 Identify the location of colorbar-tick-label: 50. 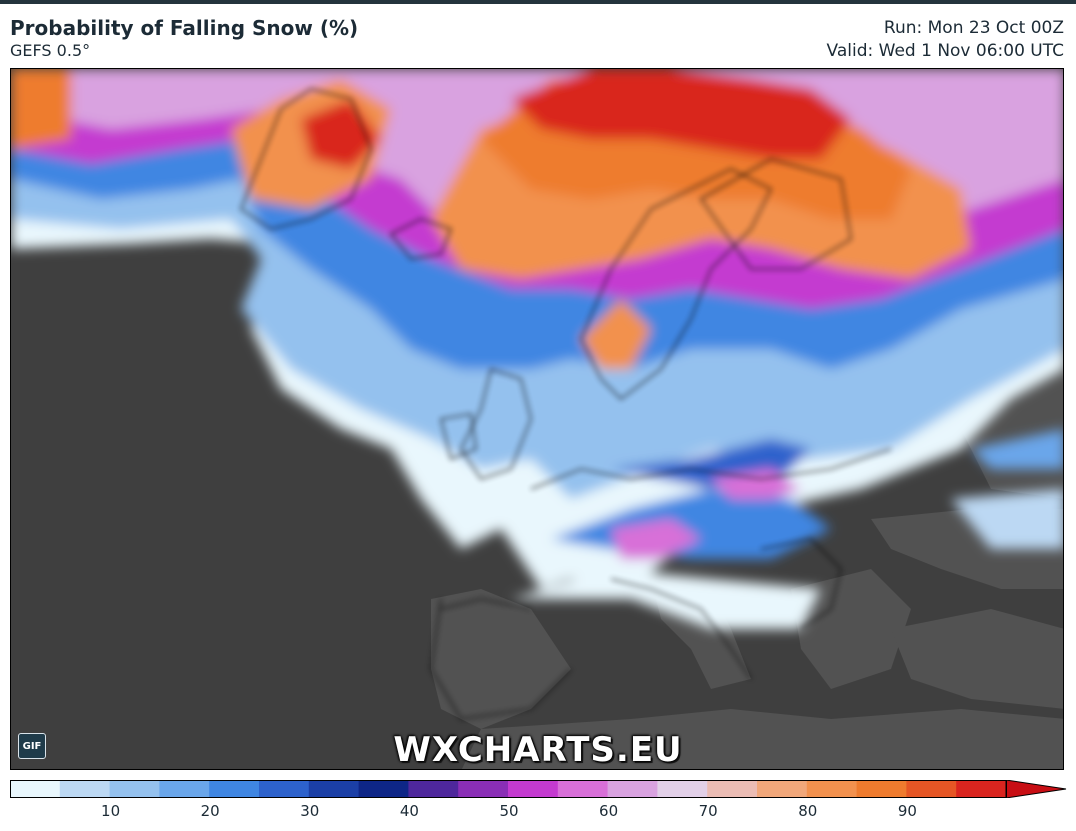
(509, 811).